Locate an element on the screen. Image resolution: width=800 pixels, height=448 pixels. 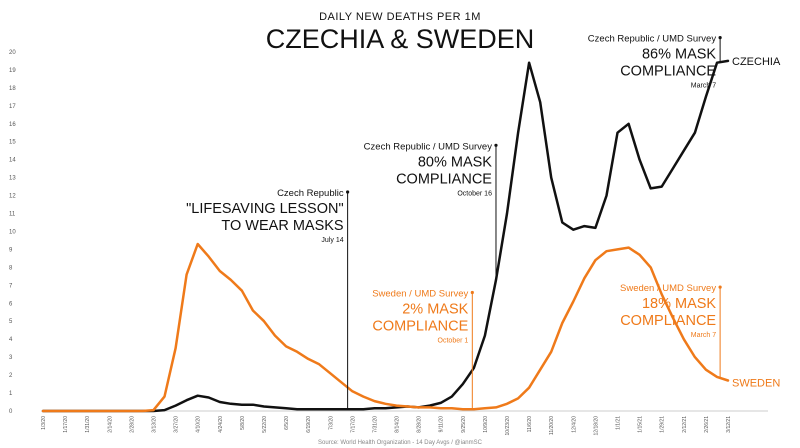
chart-title: CZECHIA & SWEDEN is located at coordinates (400, 39).